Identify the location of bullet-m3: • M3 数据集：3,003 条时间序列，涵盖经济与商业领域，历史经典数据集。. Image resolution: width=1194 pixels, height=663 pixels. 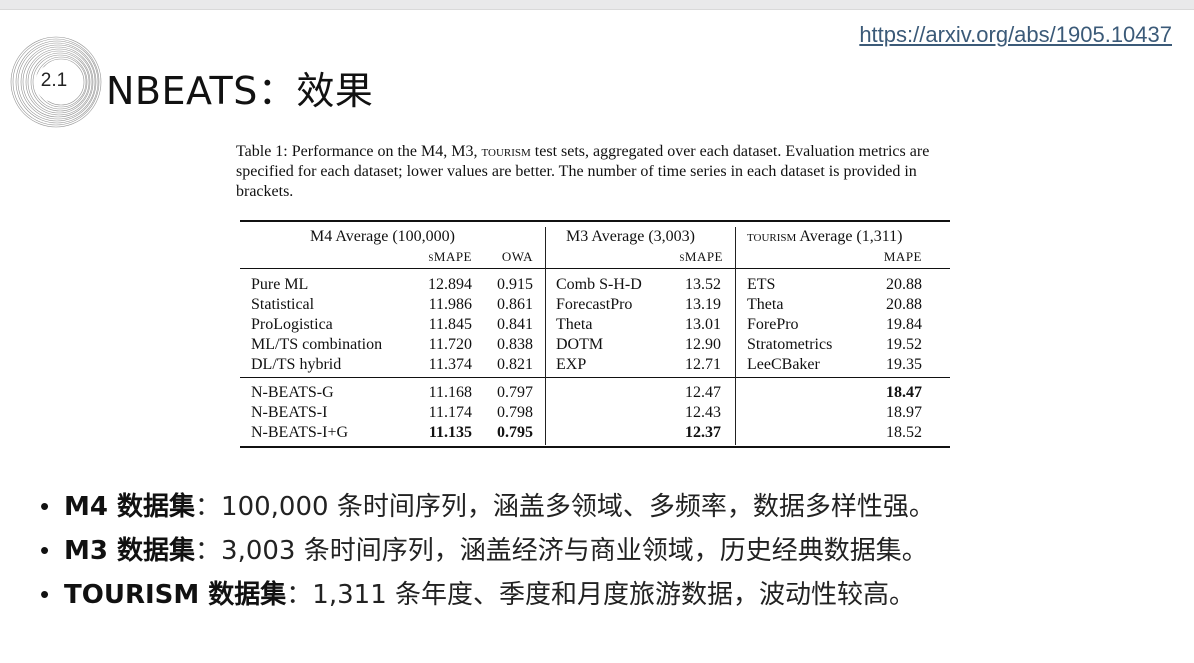
(487, 552).